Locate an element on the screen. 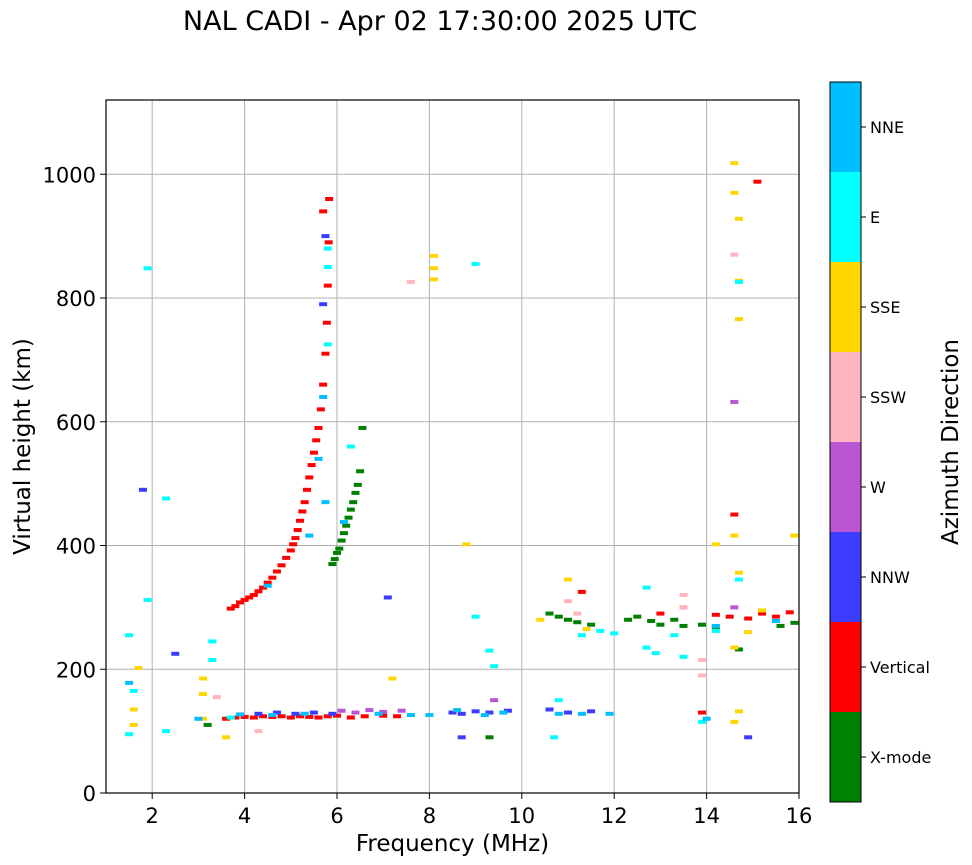 The height and width of the screenshot is (865, 972). y-tick-label: 400 is located at coordinates (76, 547).